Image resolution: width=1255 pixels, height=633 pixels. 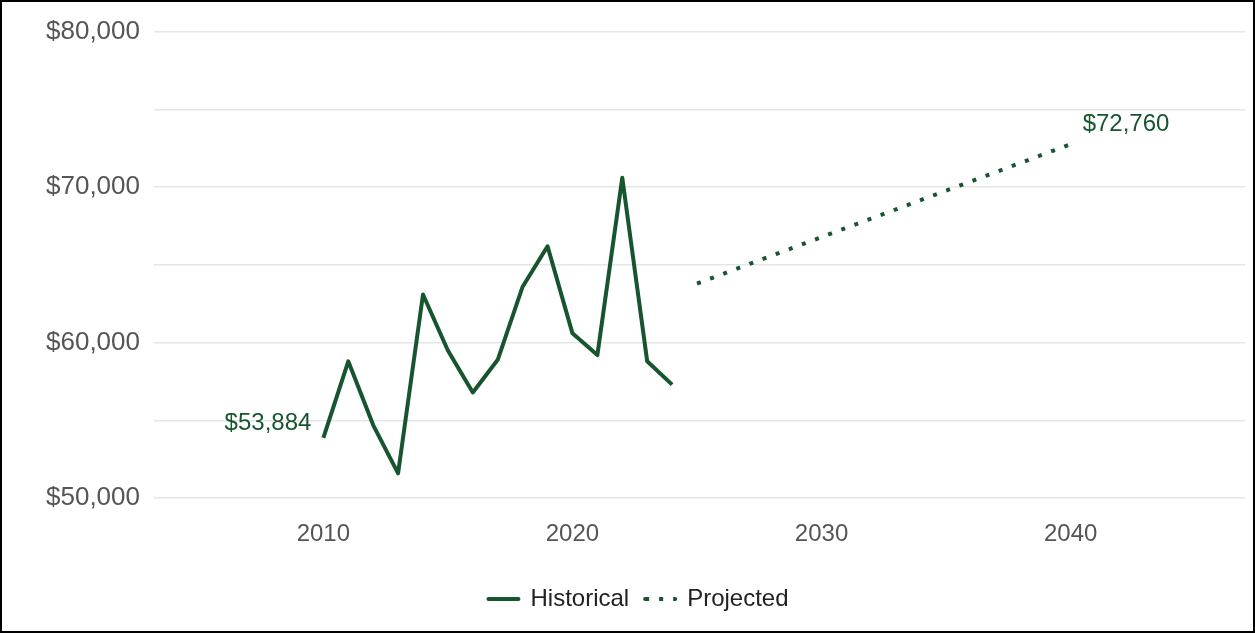 I want to click on y-tick-label: $50,000, so click(x=93, y=496).